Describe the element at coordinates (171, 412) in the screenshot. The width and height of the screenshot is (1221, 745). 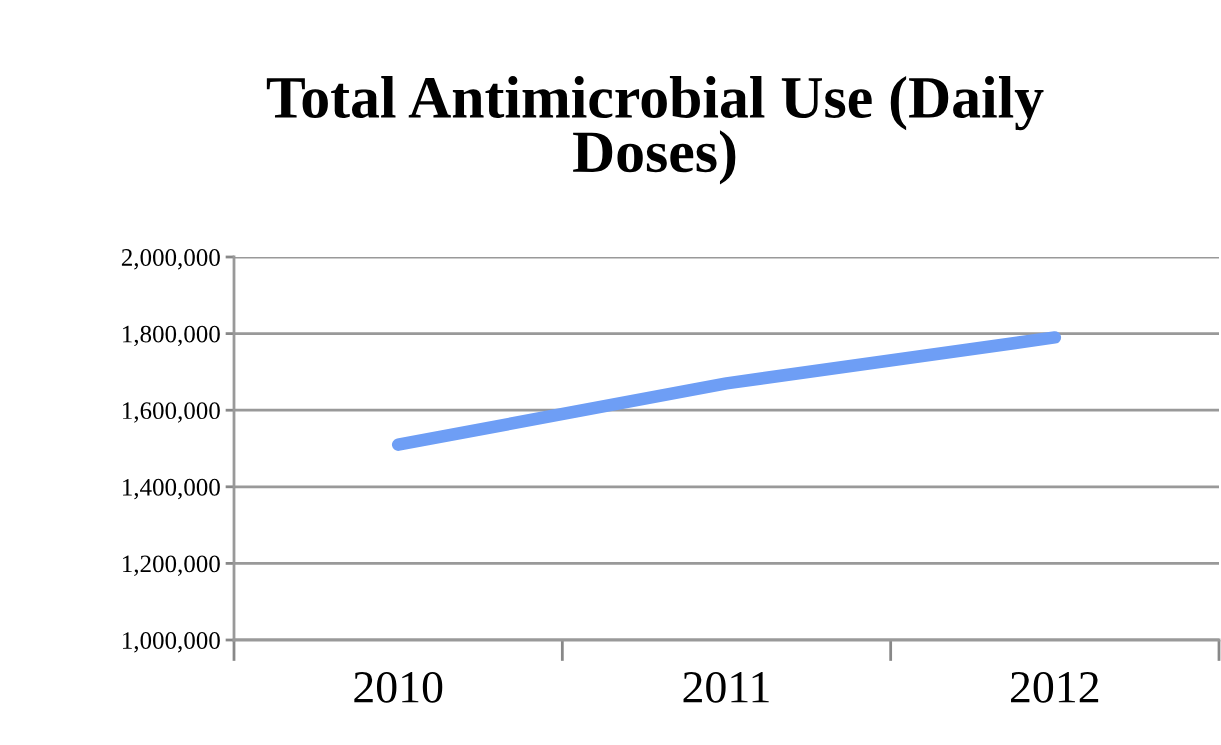
I see `y-tick-label: 1,600,000` at that location.